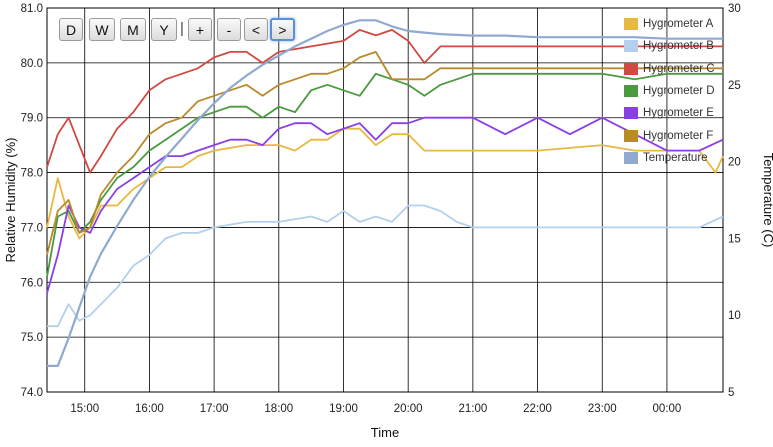  I want to click on legend-item: Hygrometer C, so click(669, 69).